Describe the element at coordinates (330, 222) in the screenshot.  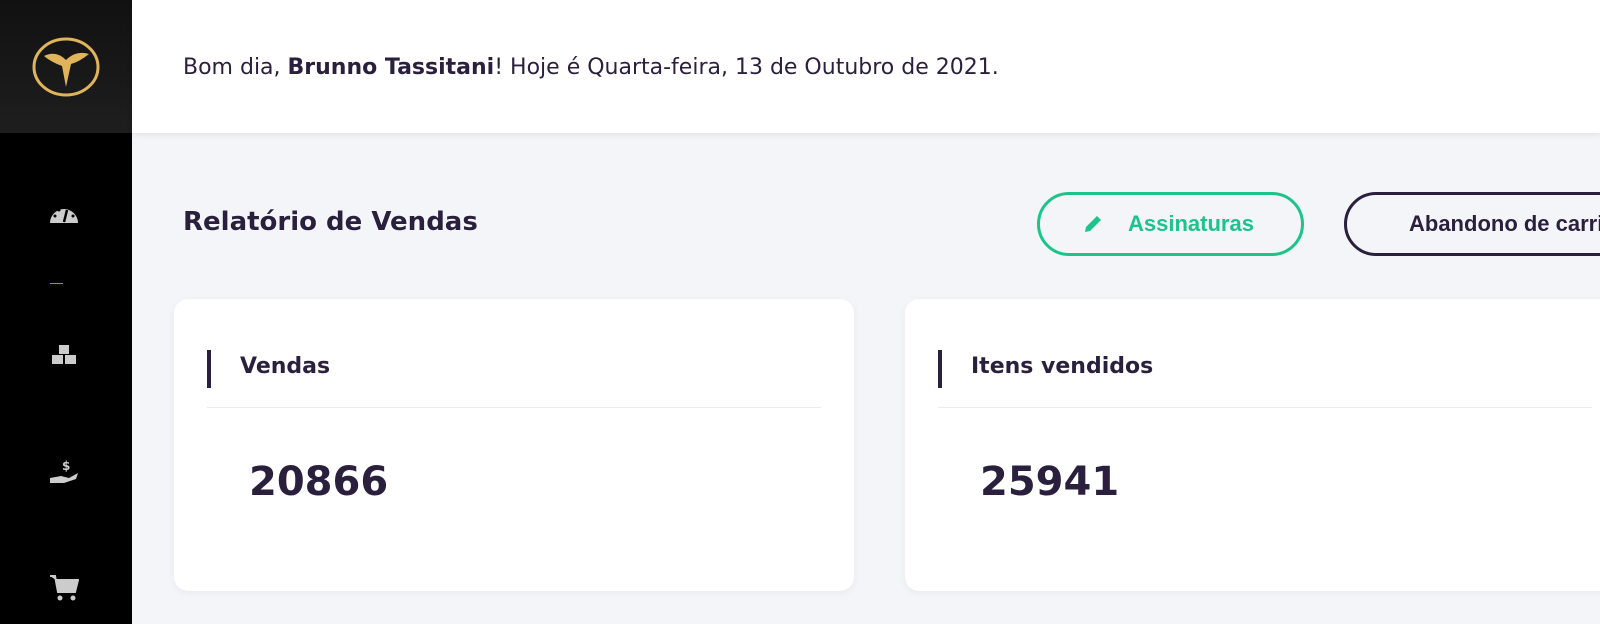
I see `page-title: Relatório de Vendas` at that location.